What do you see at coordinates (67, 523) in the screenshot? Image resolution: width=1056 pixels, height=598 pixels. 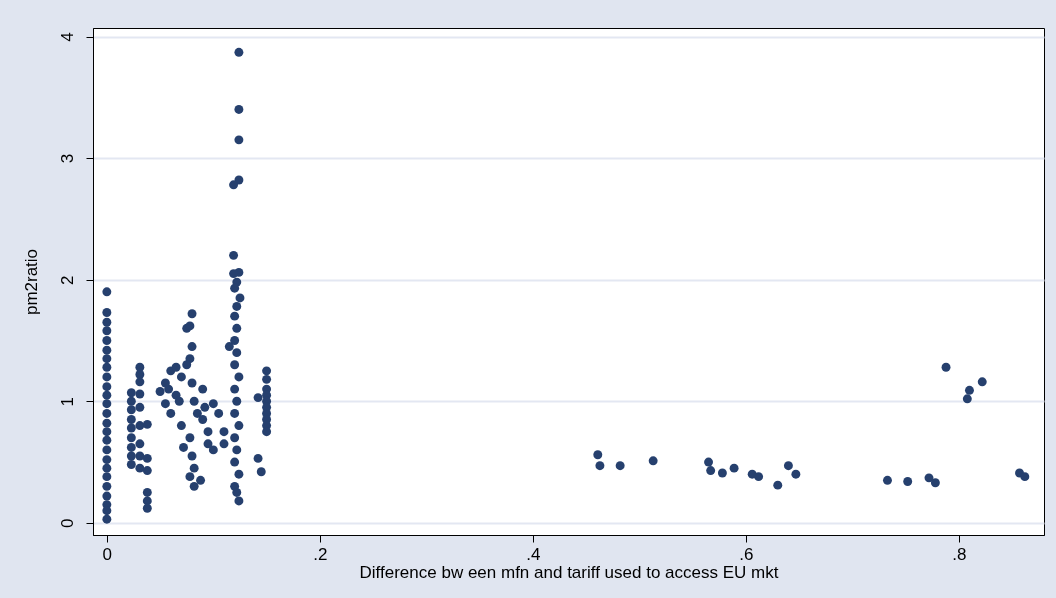 I see `y-tick-label: 0` at bounding box center [67, 523].